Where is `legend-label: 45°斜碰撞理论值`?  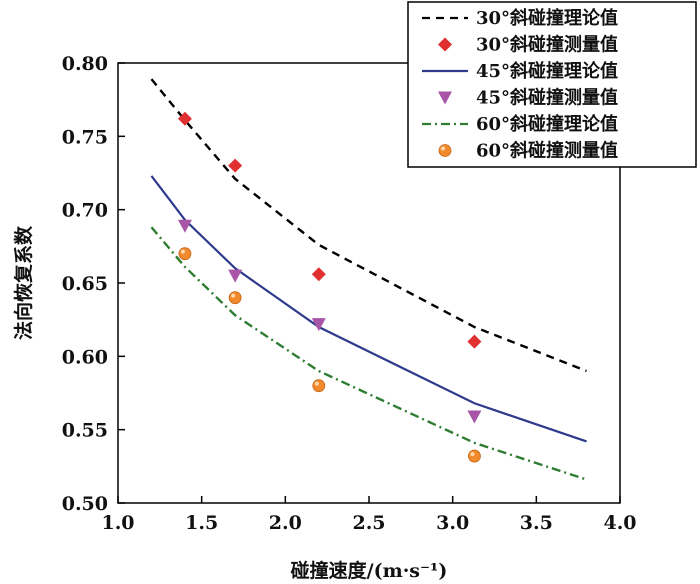 legend-label: 45°斜碰撞理论值 is located at coordinates (547, 71).